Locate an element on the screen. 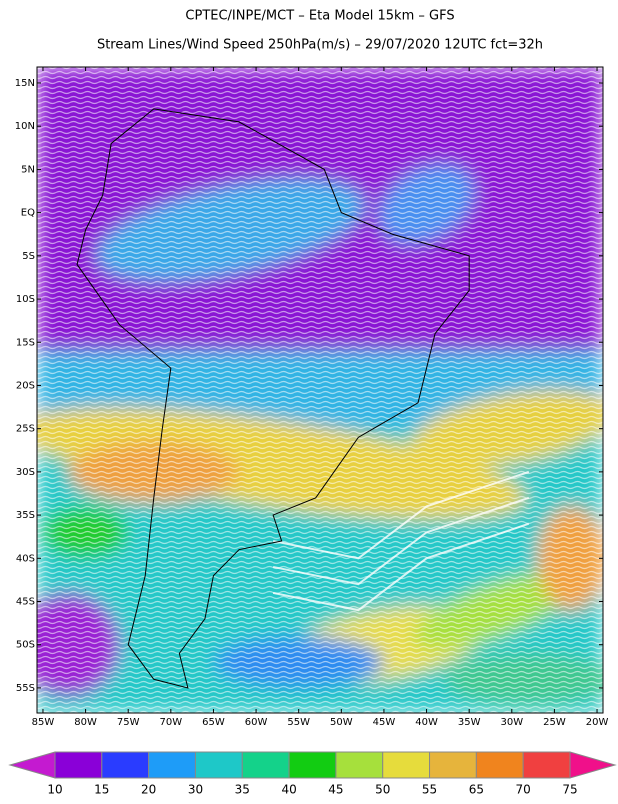 Image resolution: width=618 pixels, height=804 pixels. title: CPTEC/INPE/MCT – Eta Model 15km – GFS is located at coordinates (319, 16).